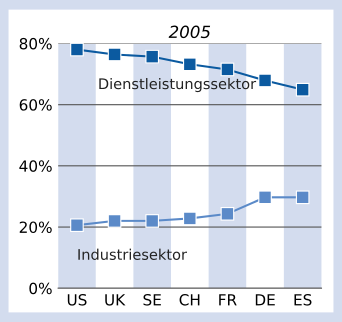 The height and width of the screenshot is (322, 342). I want to click on x-tick-label: CH, so click(190, 300).